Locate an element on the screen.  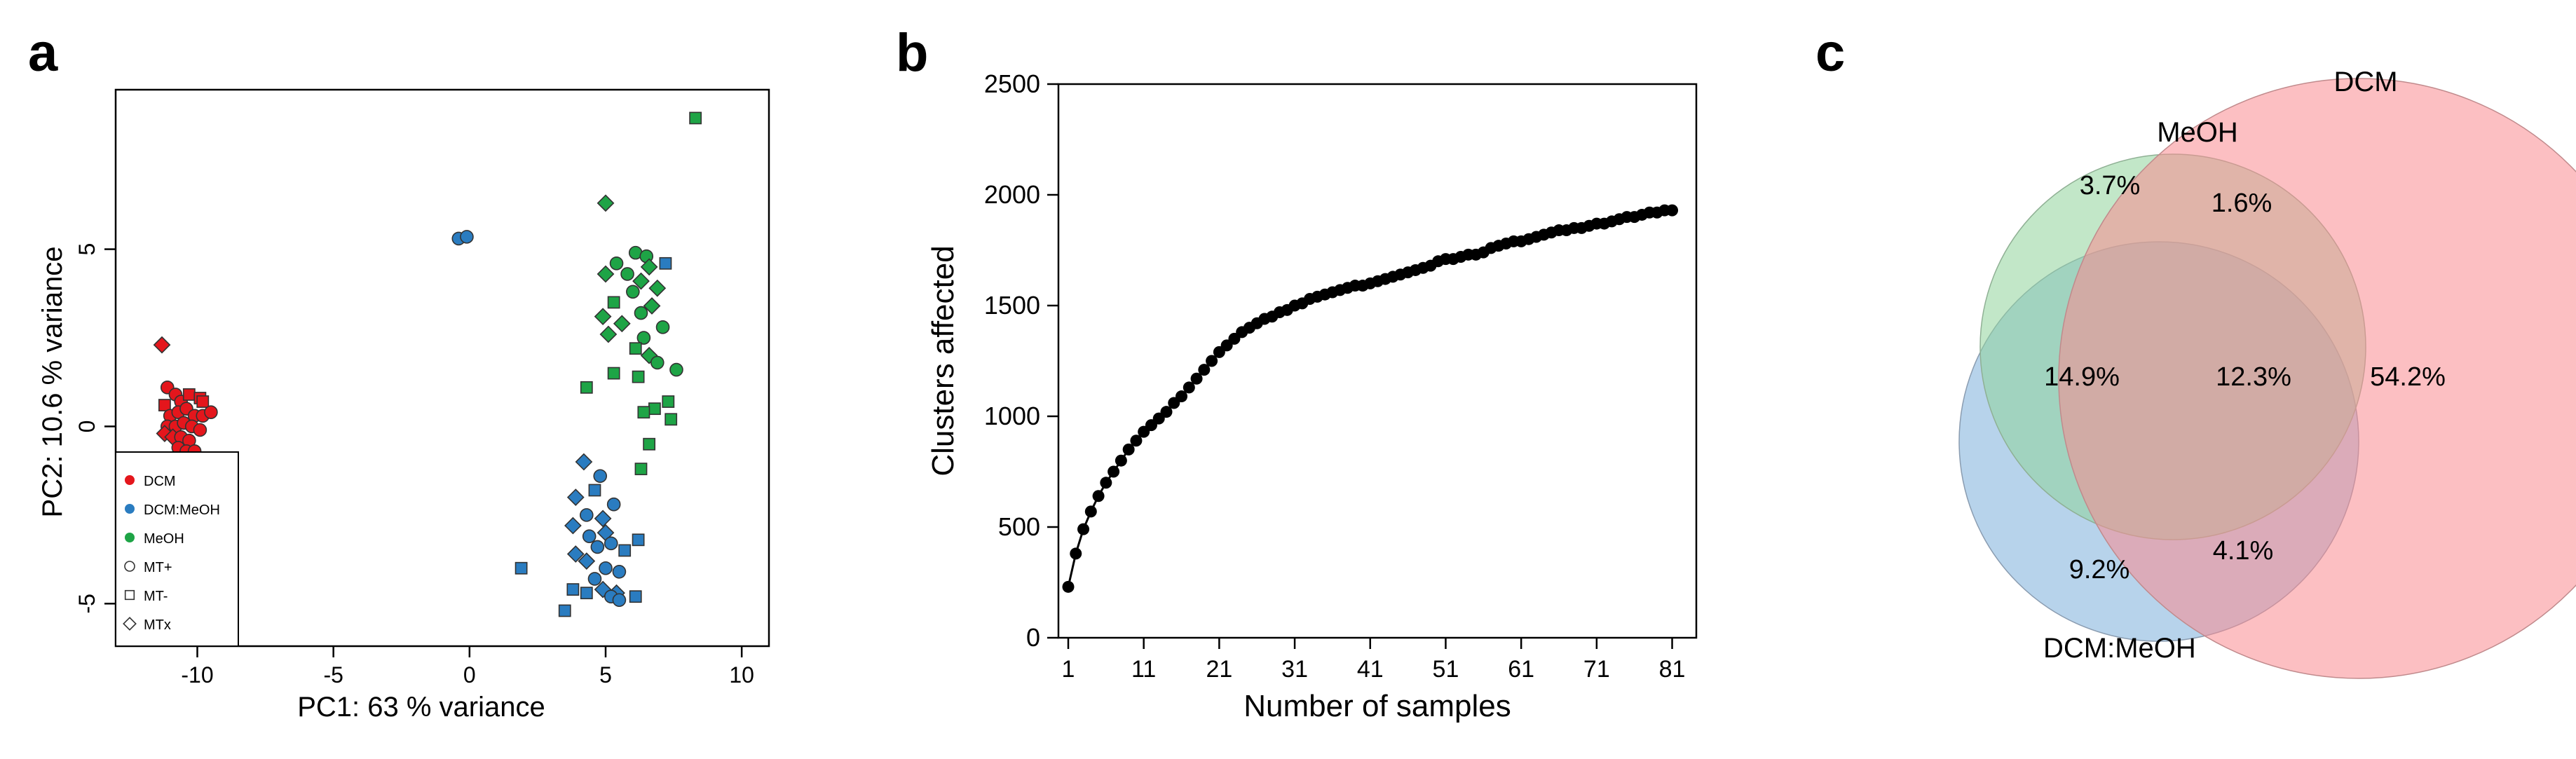
scatter-points is located at coordinates (428, 364).